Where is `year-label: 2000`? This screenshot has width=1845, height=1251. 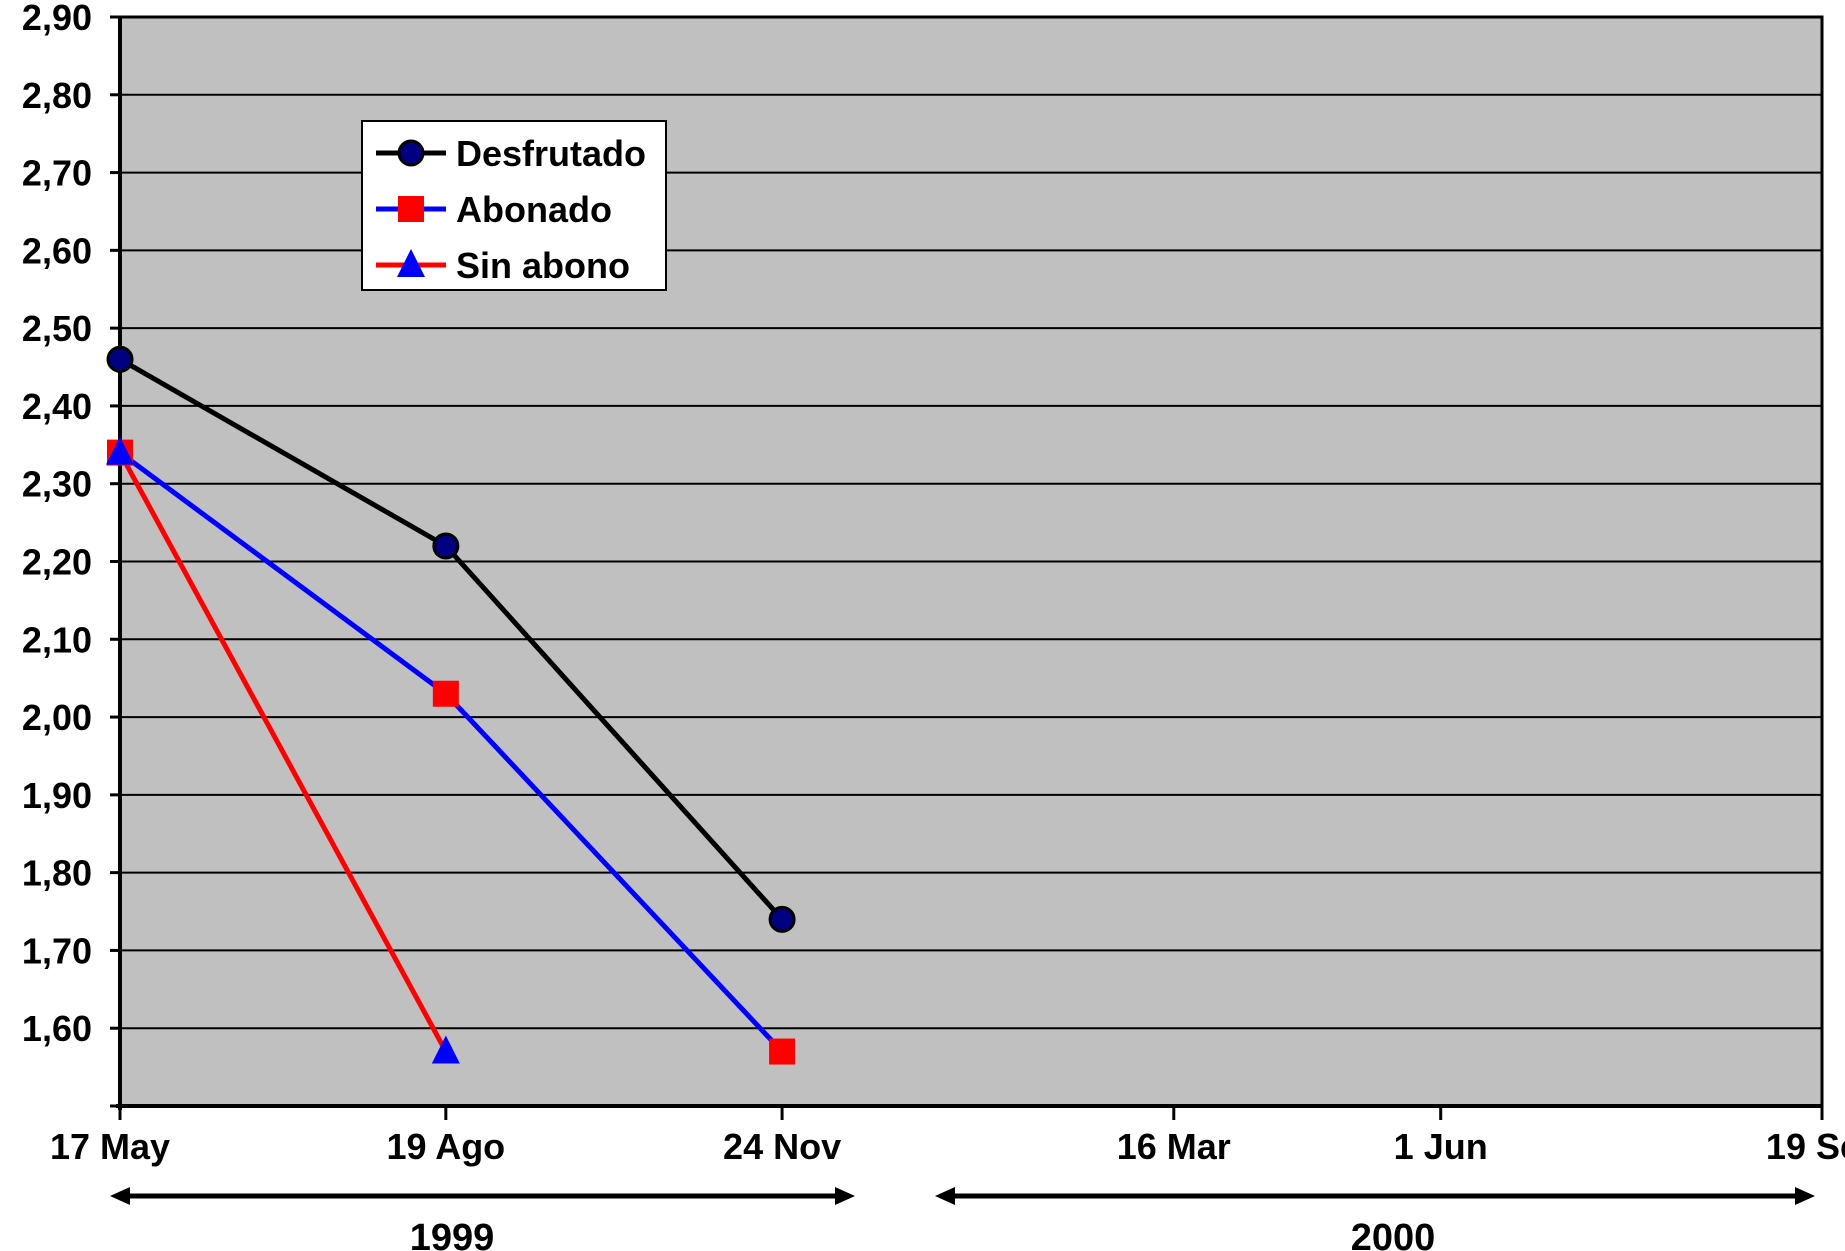
year-label: 2000 is located at coordinates (1393, 1234).